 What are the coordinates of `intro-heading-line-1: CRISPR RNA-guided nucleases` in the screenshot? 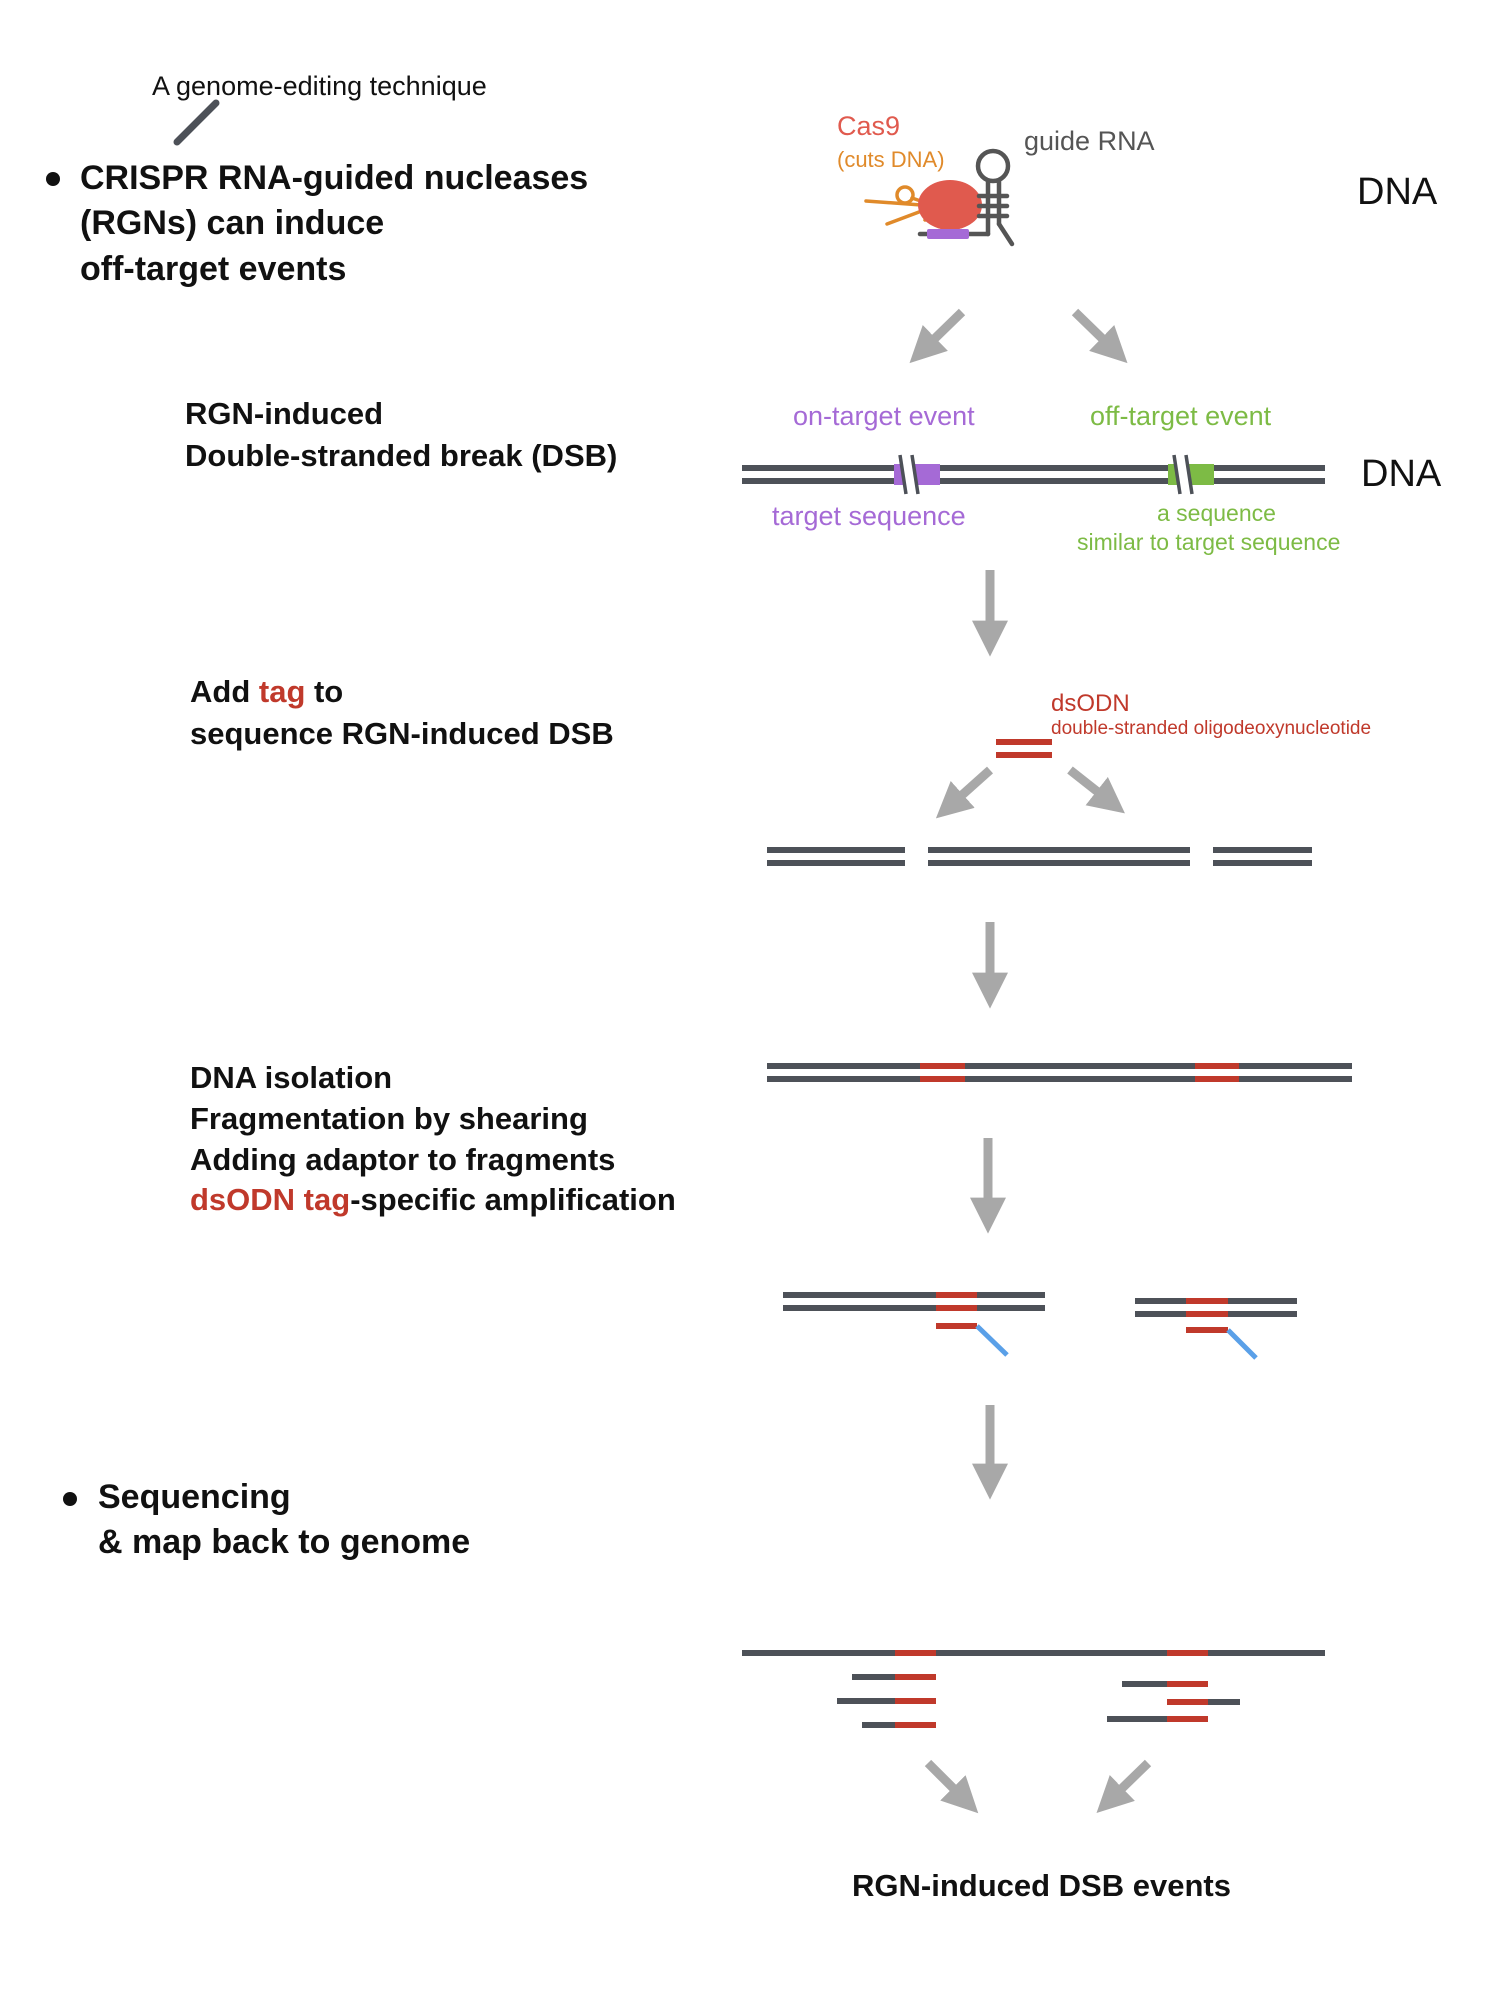 It's located at (334, 178).